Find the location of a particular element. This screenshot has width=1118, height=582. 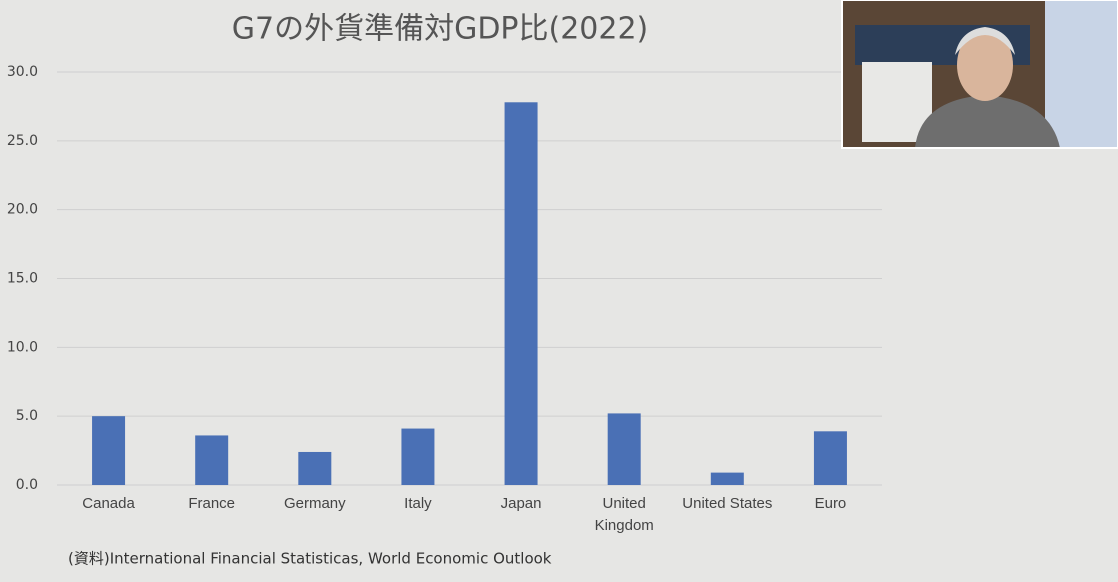

x-tick-label: United Kingdom is located at coordinates (624, 514).